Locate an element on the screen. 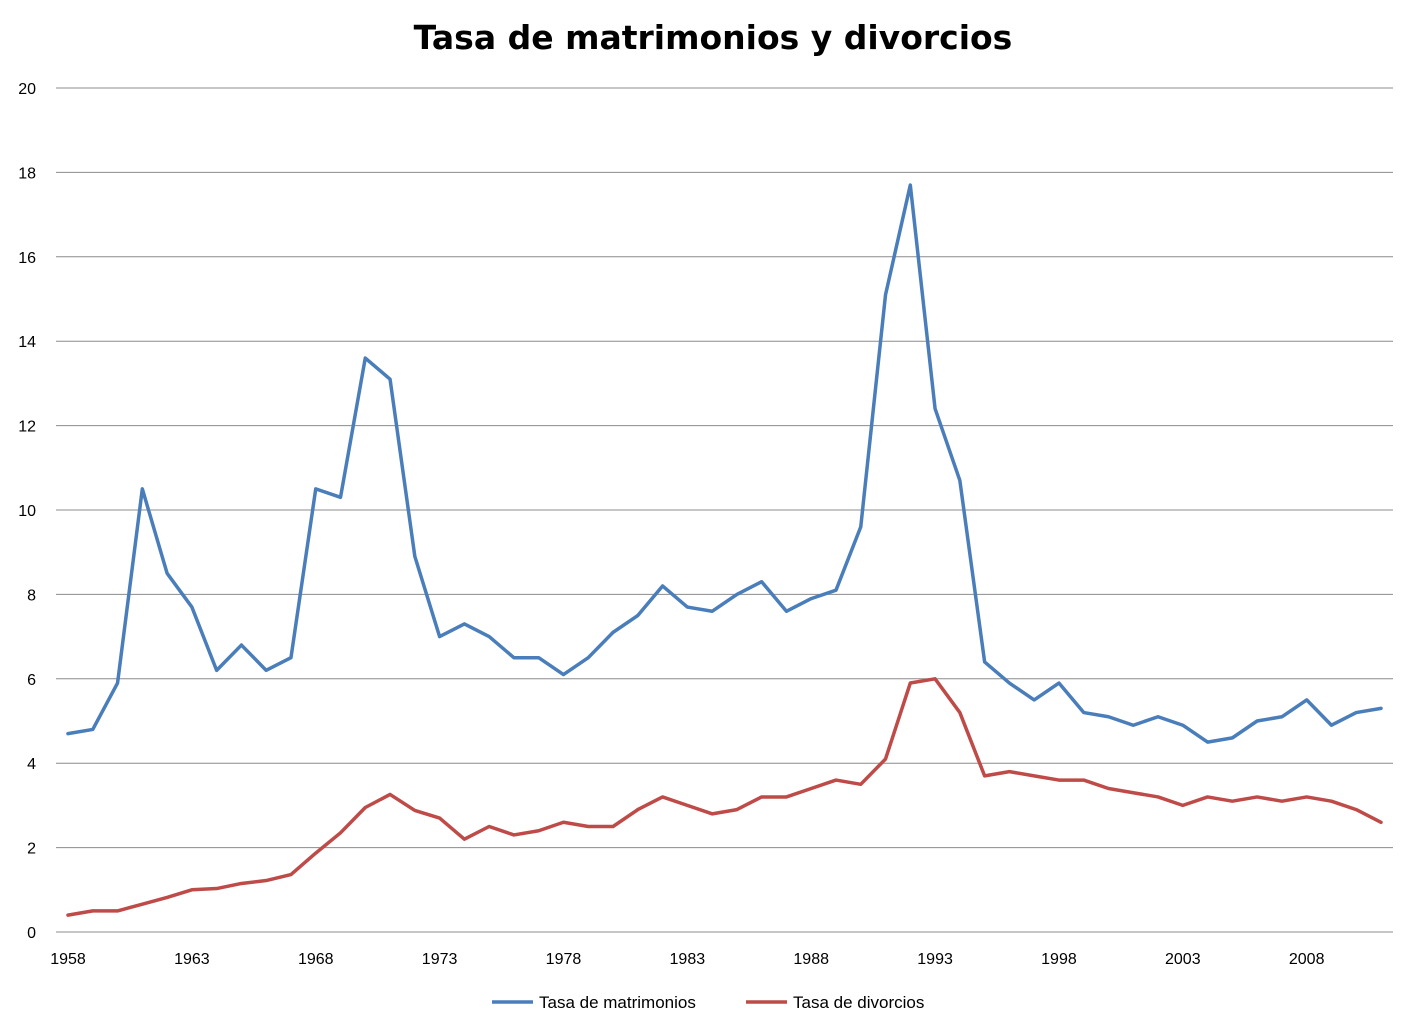  x-tick-label: 1973 is located at coordinates (440, 959).